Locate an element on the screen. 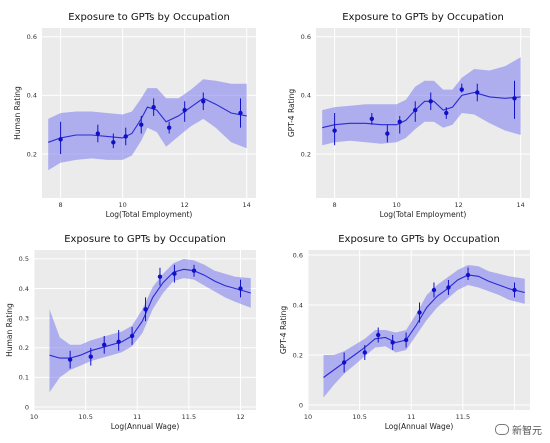 This screenshot has width=550, height=443. wechat-logo-icon is located at coordinates (502, 429).